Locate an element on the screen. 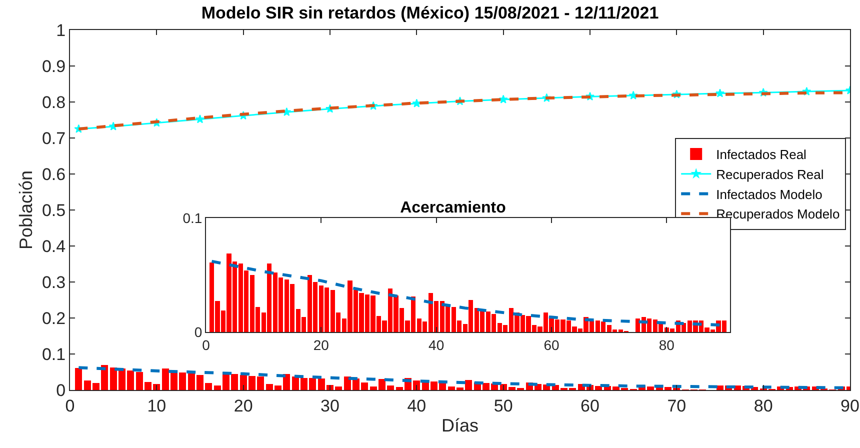 The width and height of the screenshot is (860, 448). chart-title: Modelo SIR sin retardos (México) 15/08/2021 - 12/11/2021 is located at coordinates (430, 13).